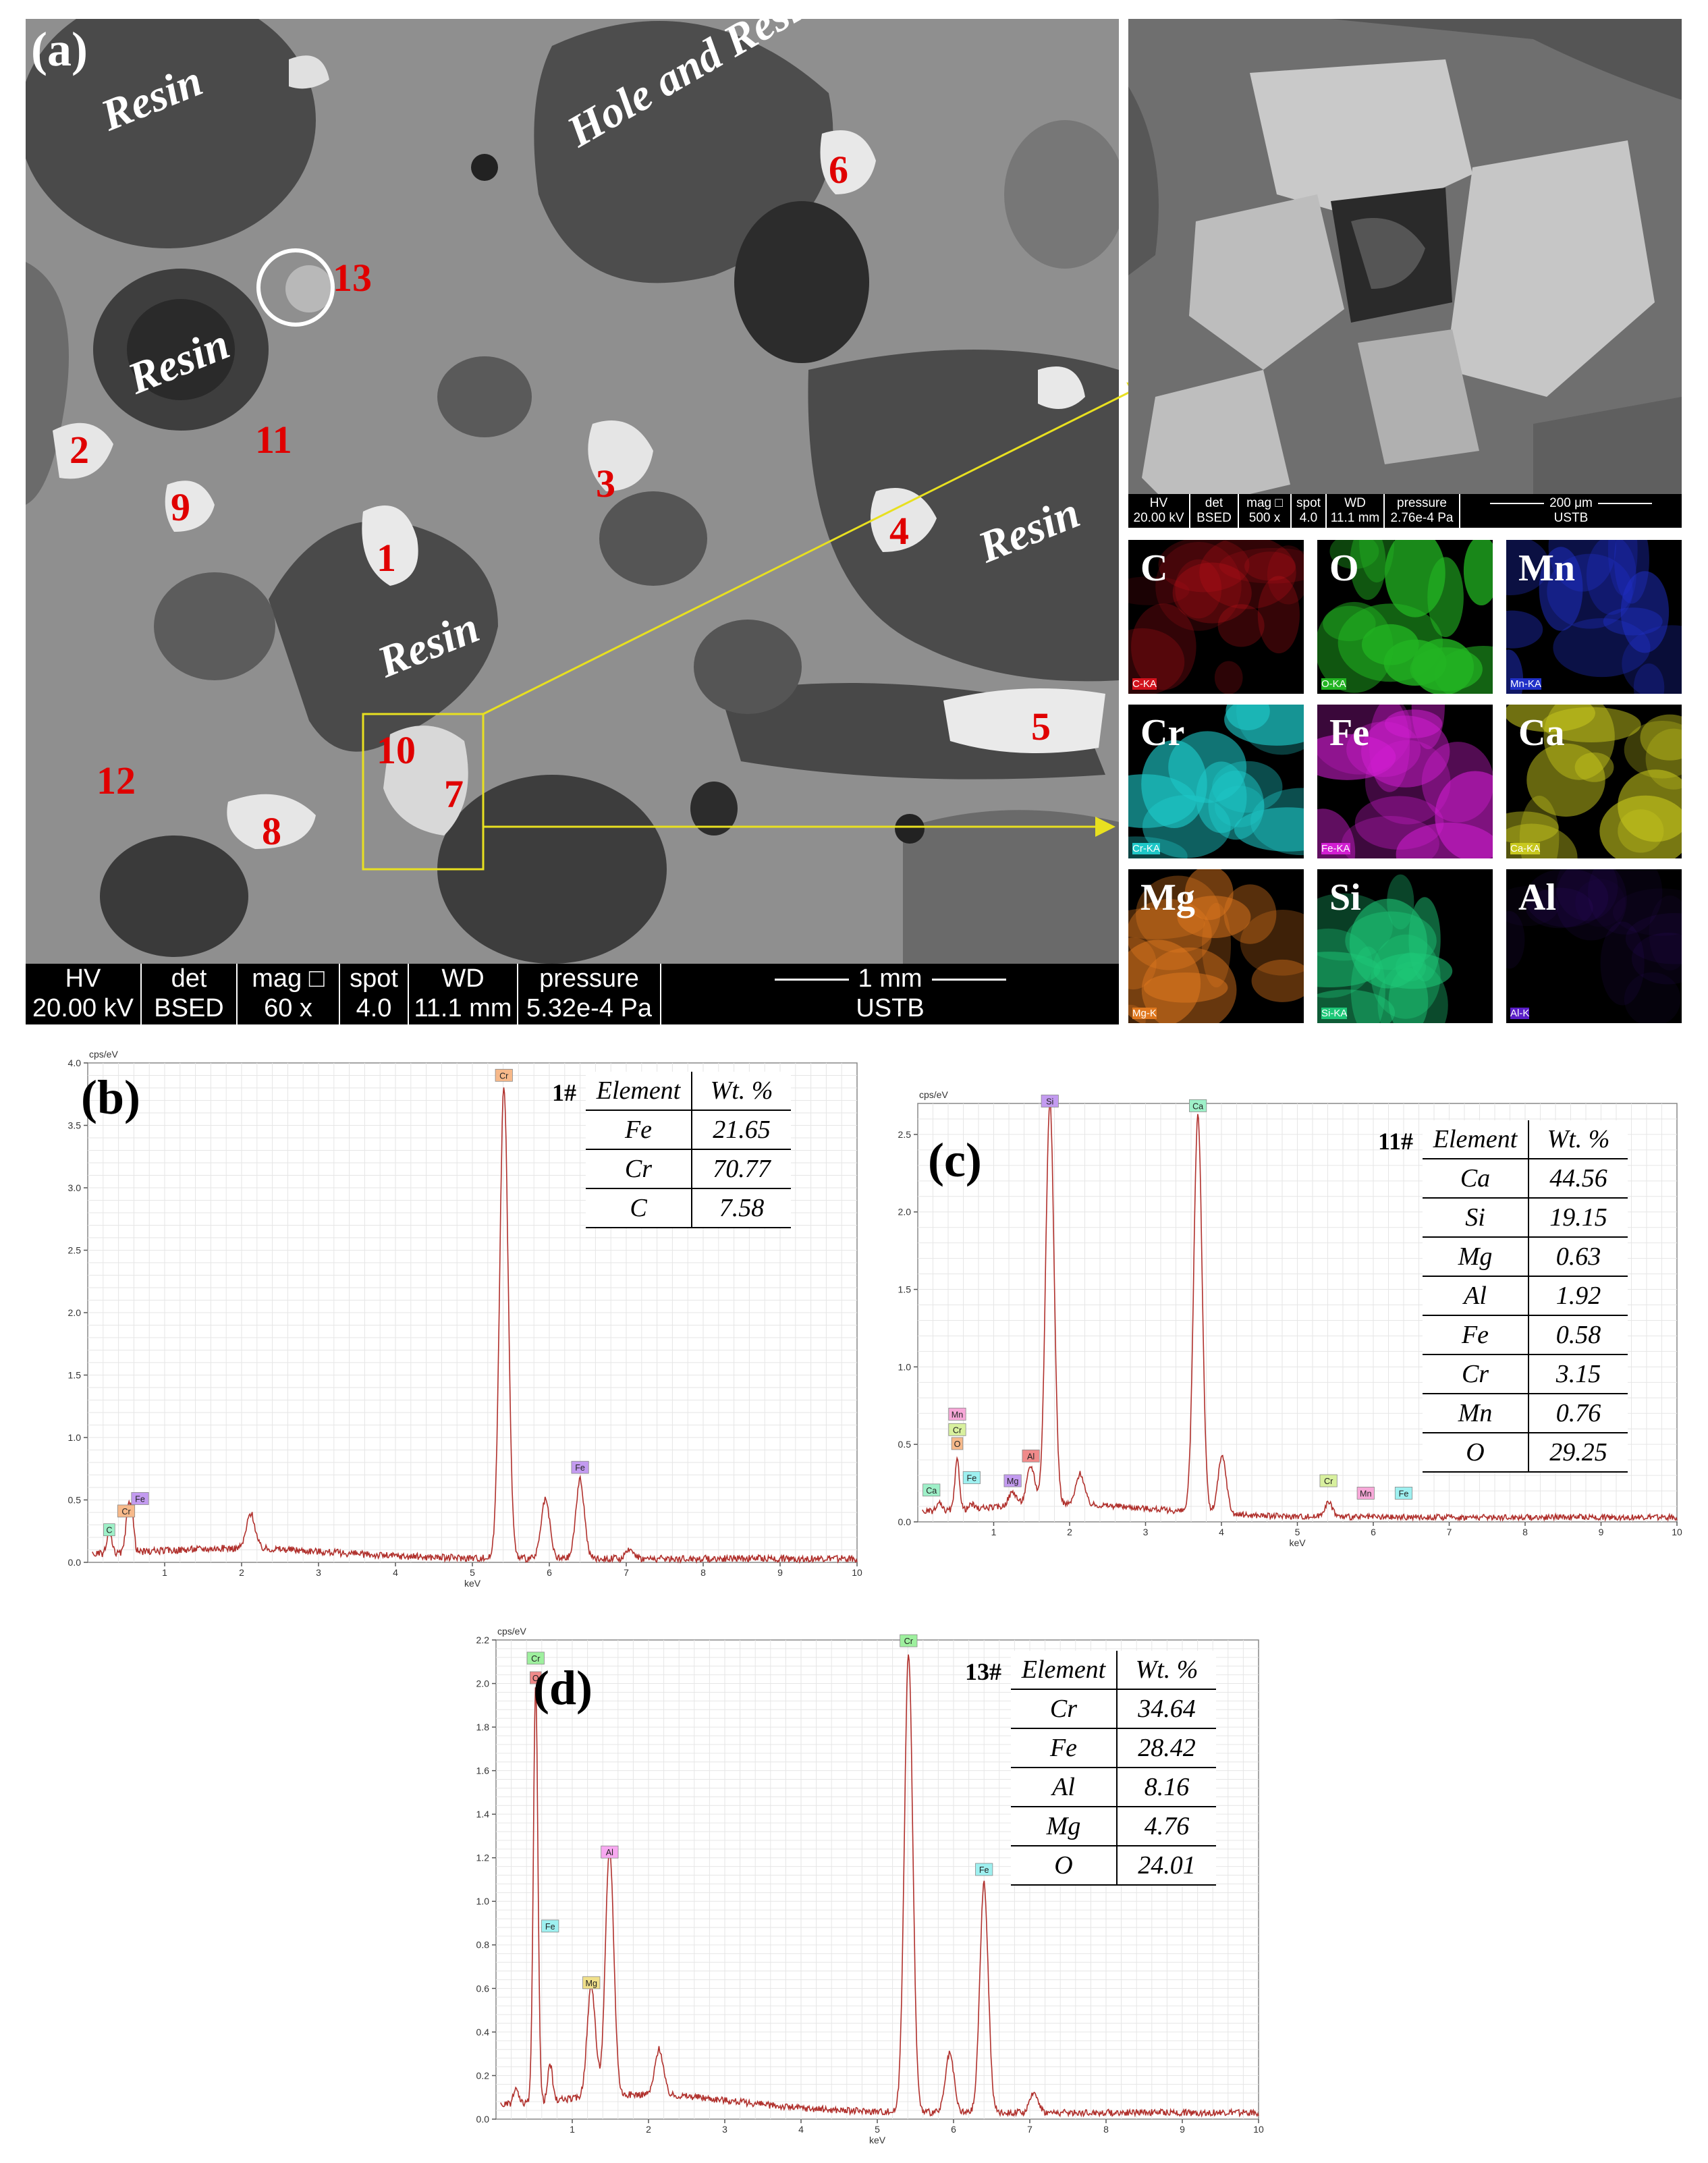  I want to click on y-tick-label: 4.0, so click(75, 1063).